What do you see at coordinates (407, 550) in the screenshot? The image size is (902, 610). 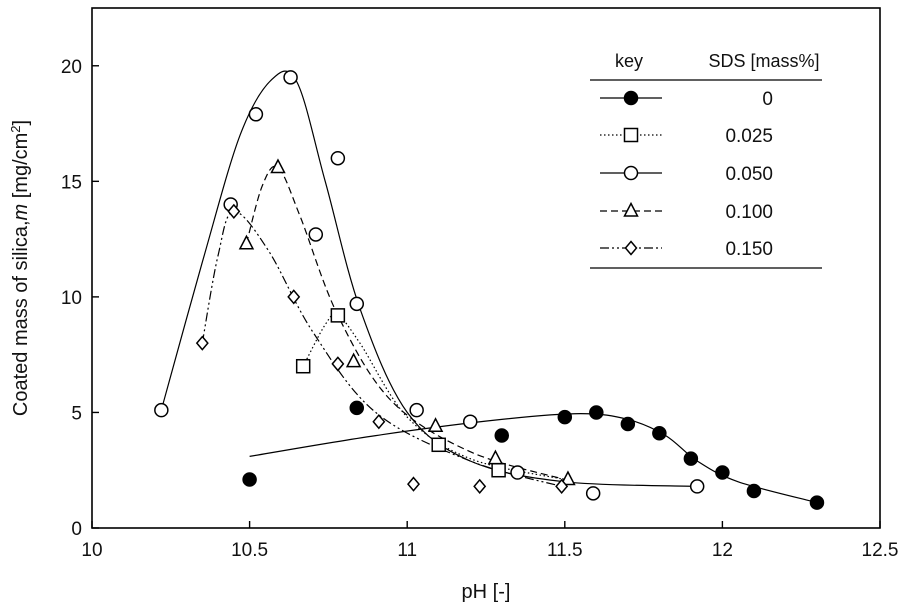 I see `x-tick-label: 11` at bounding box center [407, 550].